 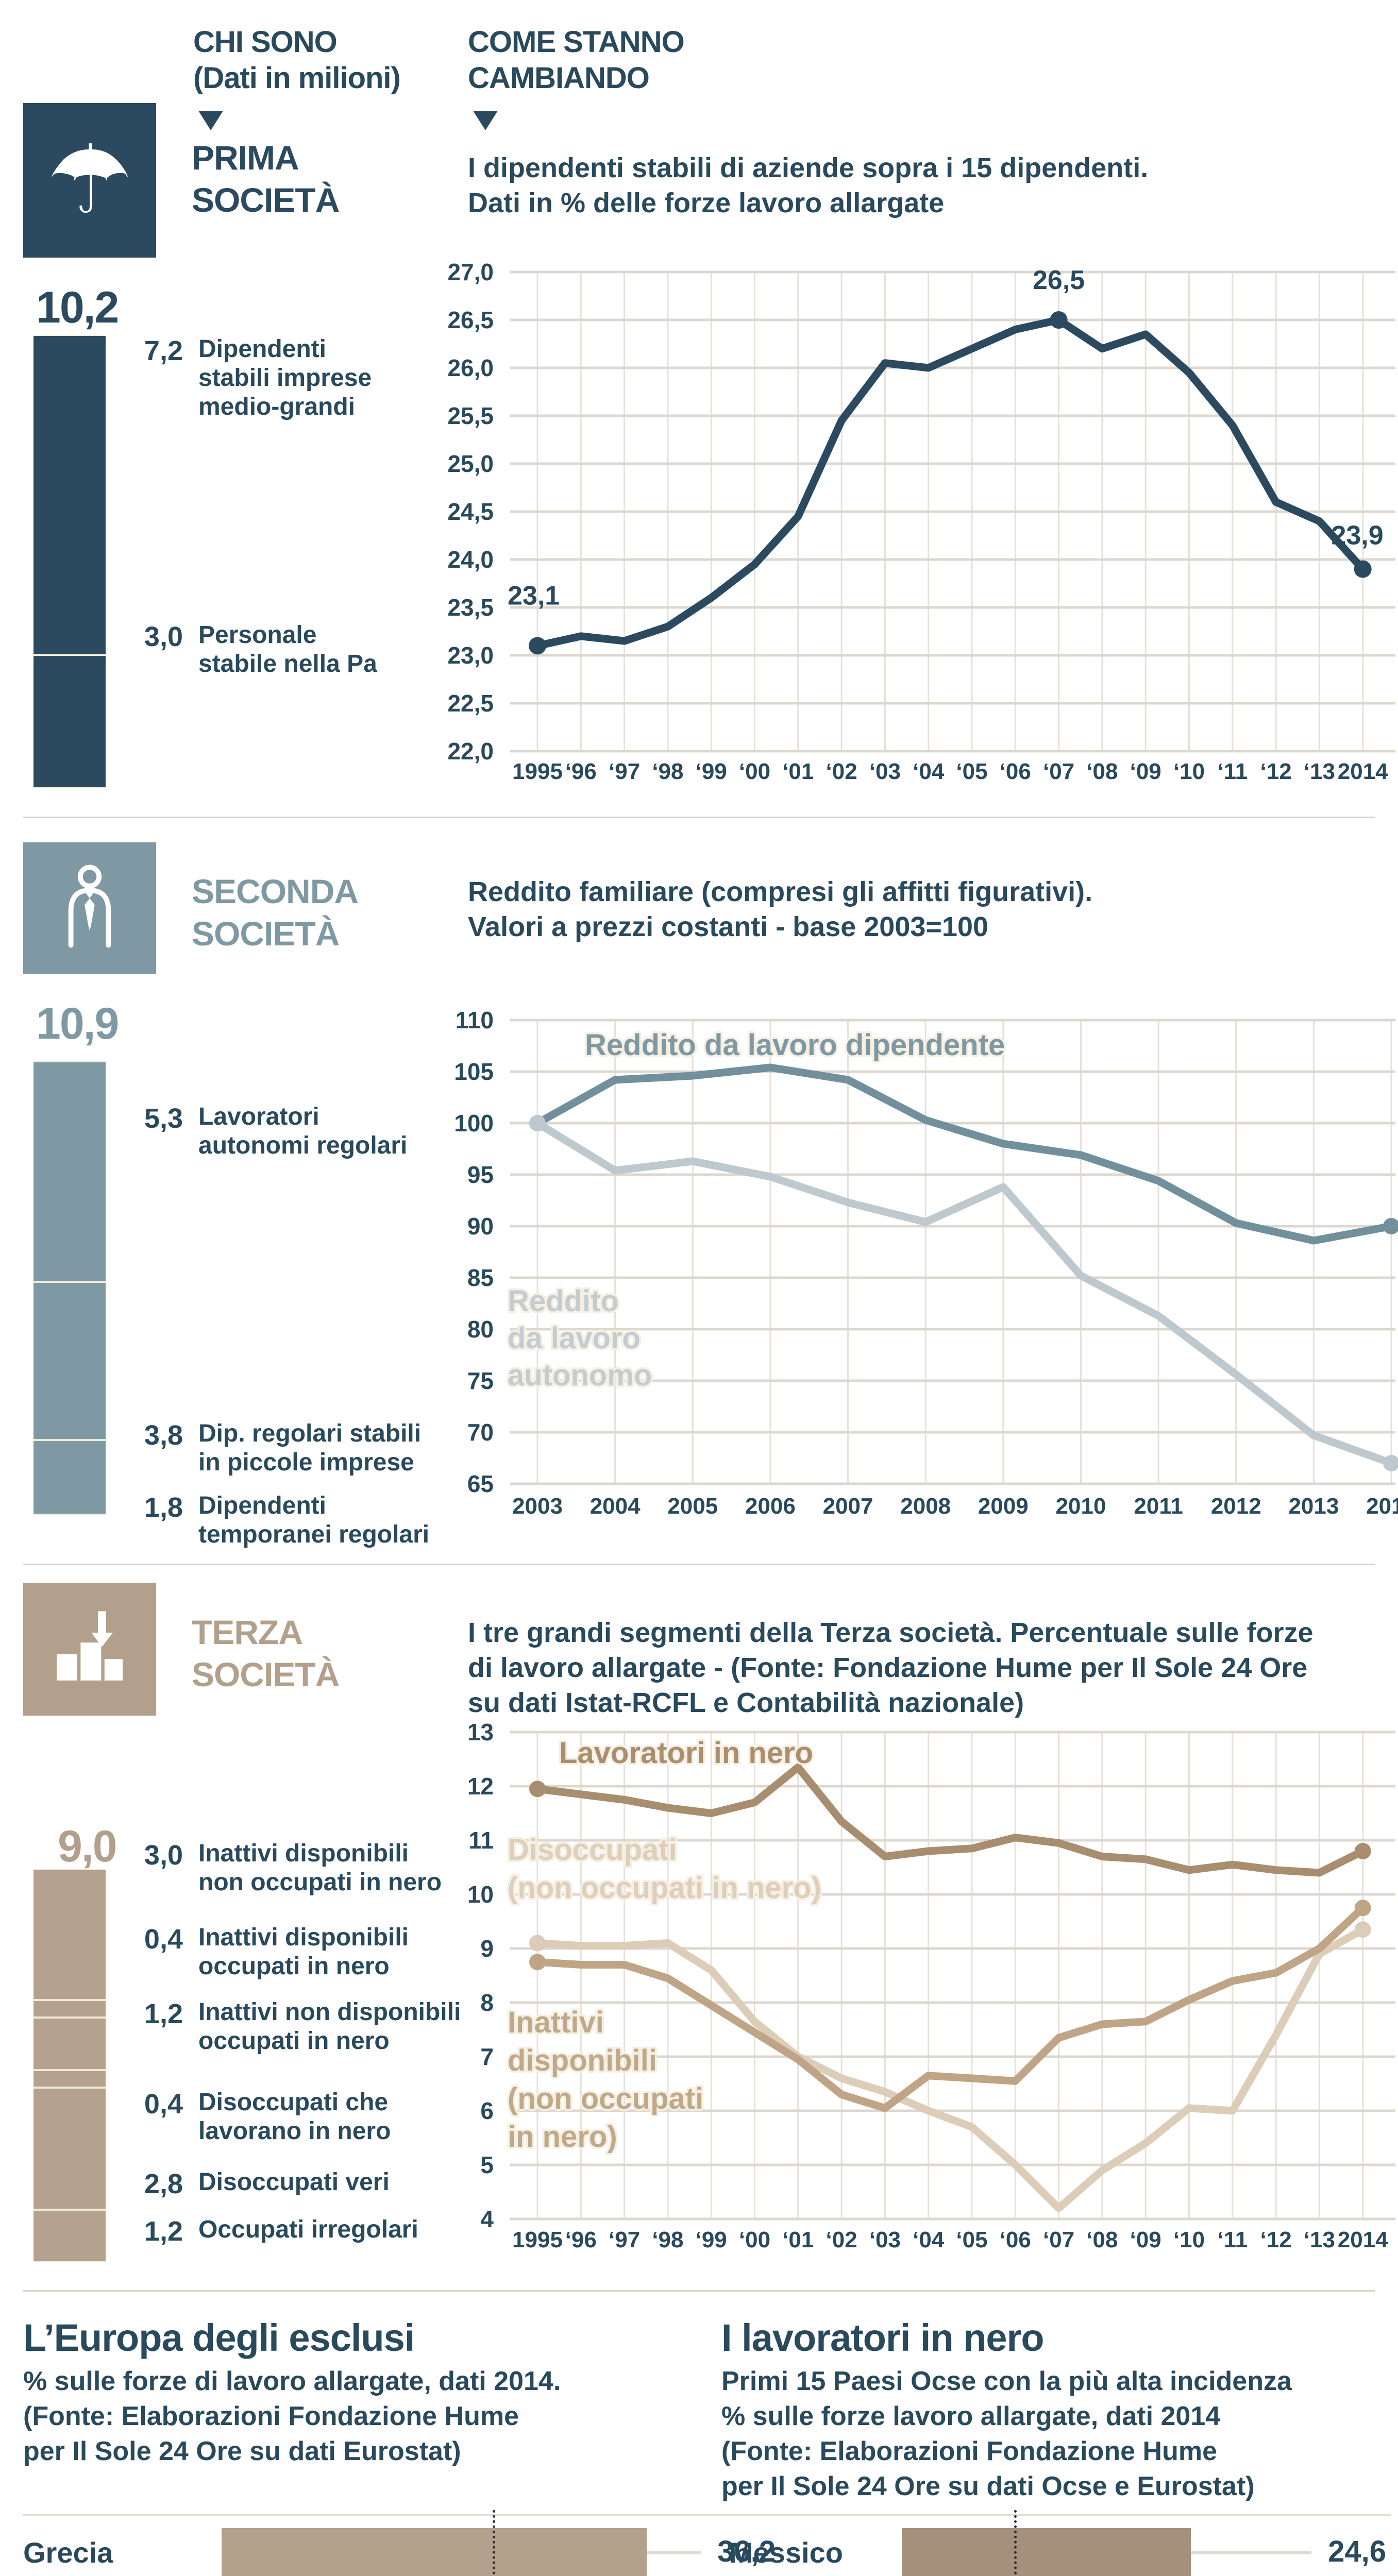 I want to click on stat-segment-text: temporanei regolari, so click(x=314, y=1534).